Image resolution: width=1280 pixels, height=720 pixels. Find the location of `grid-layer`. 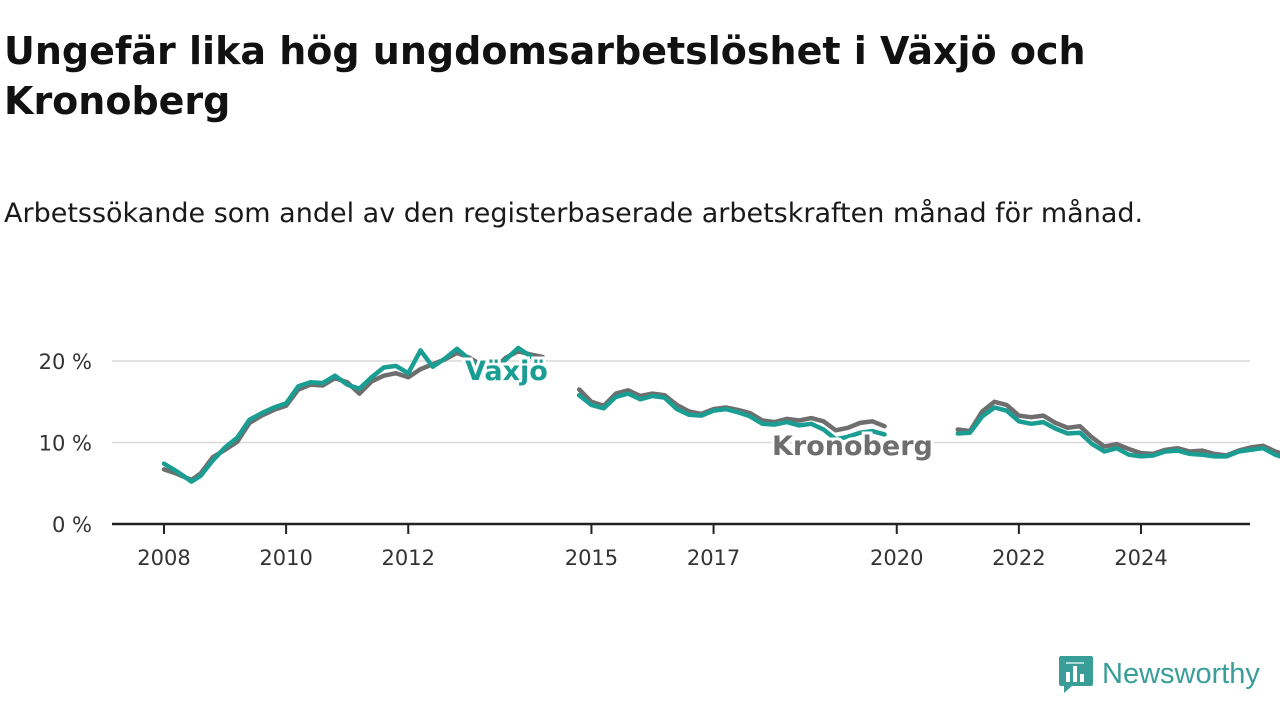

grid-layer is located at coordinates (681, 402).